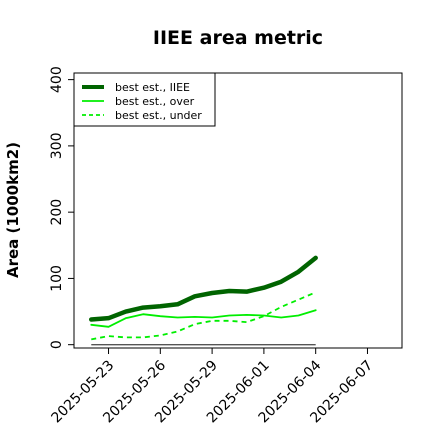  Describe the element at coordinates (57, 344) in the screenshot. I see `y-tick-label: 0` at that location.